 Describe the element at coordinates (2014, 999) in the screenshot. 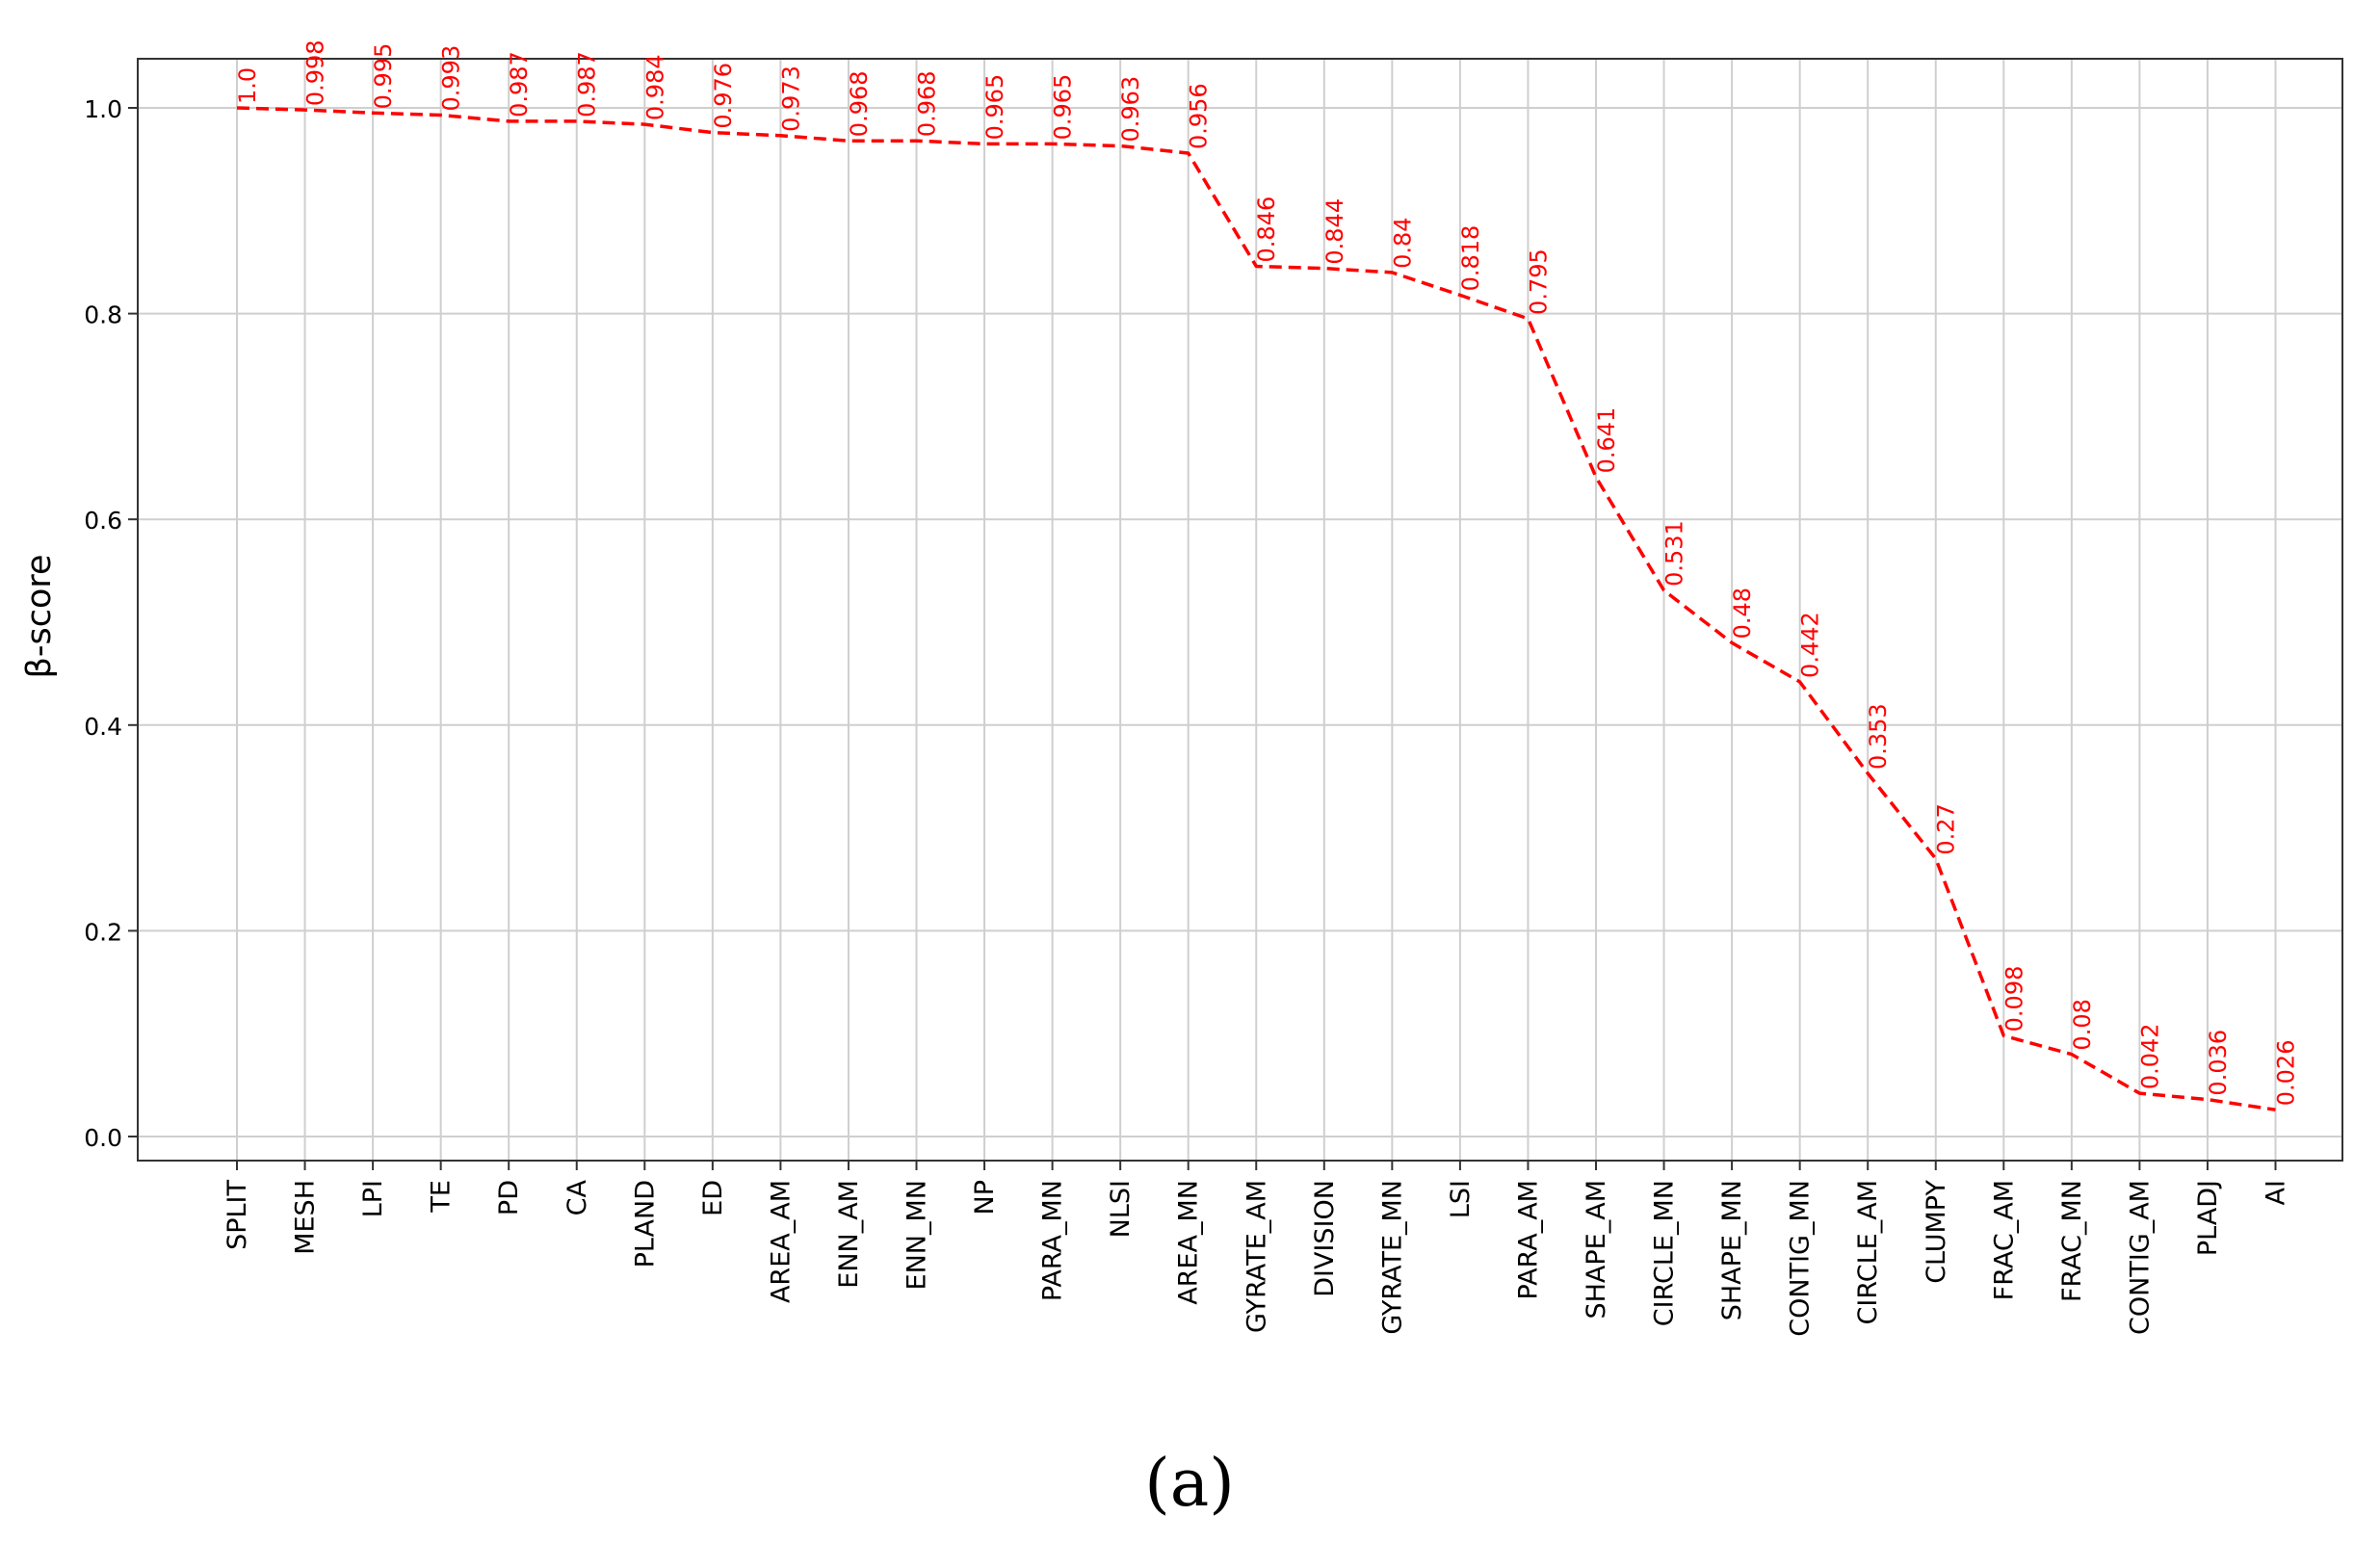

I see `data-label: 0.098` at that location.